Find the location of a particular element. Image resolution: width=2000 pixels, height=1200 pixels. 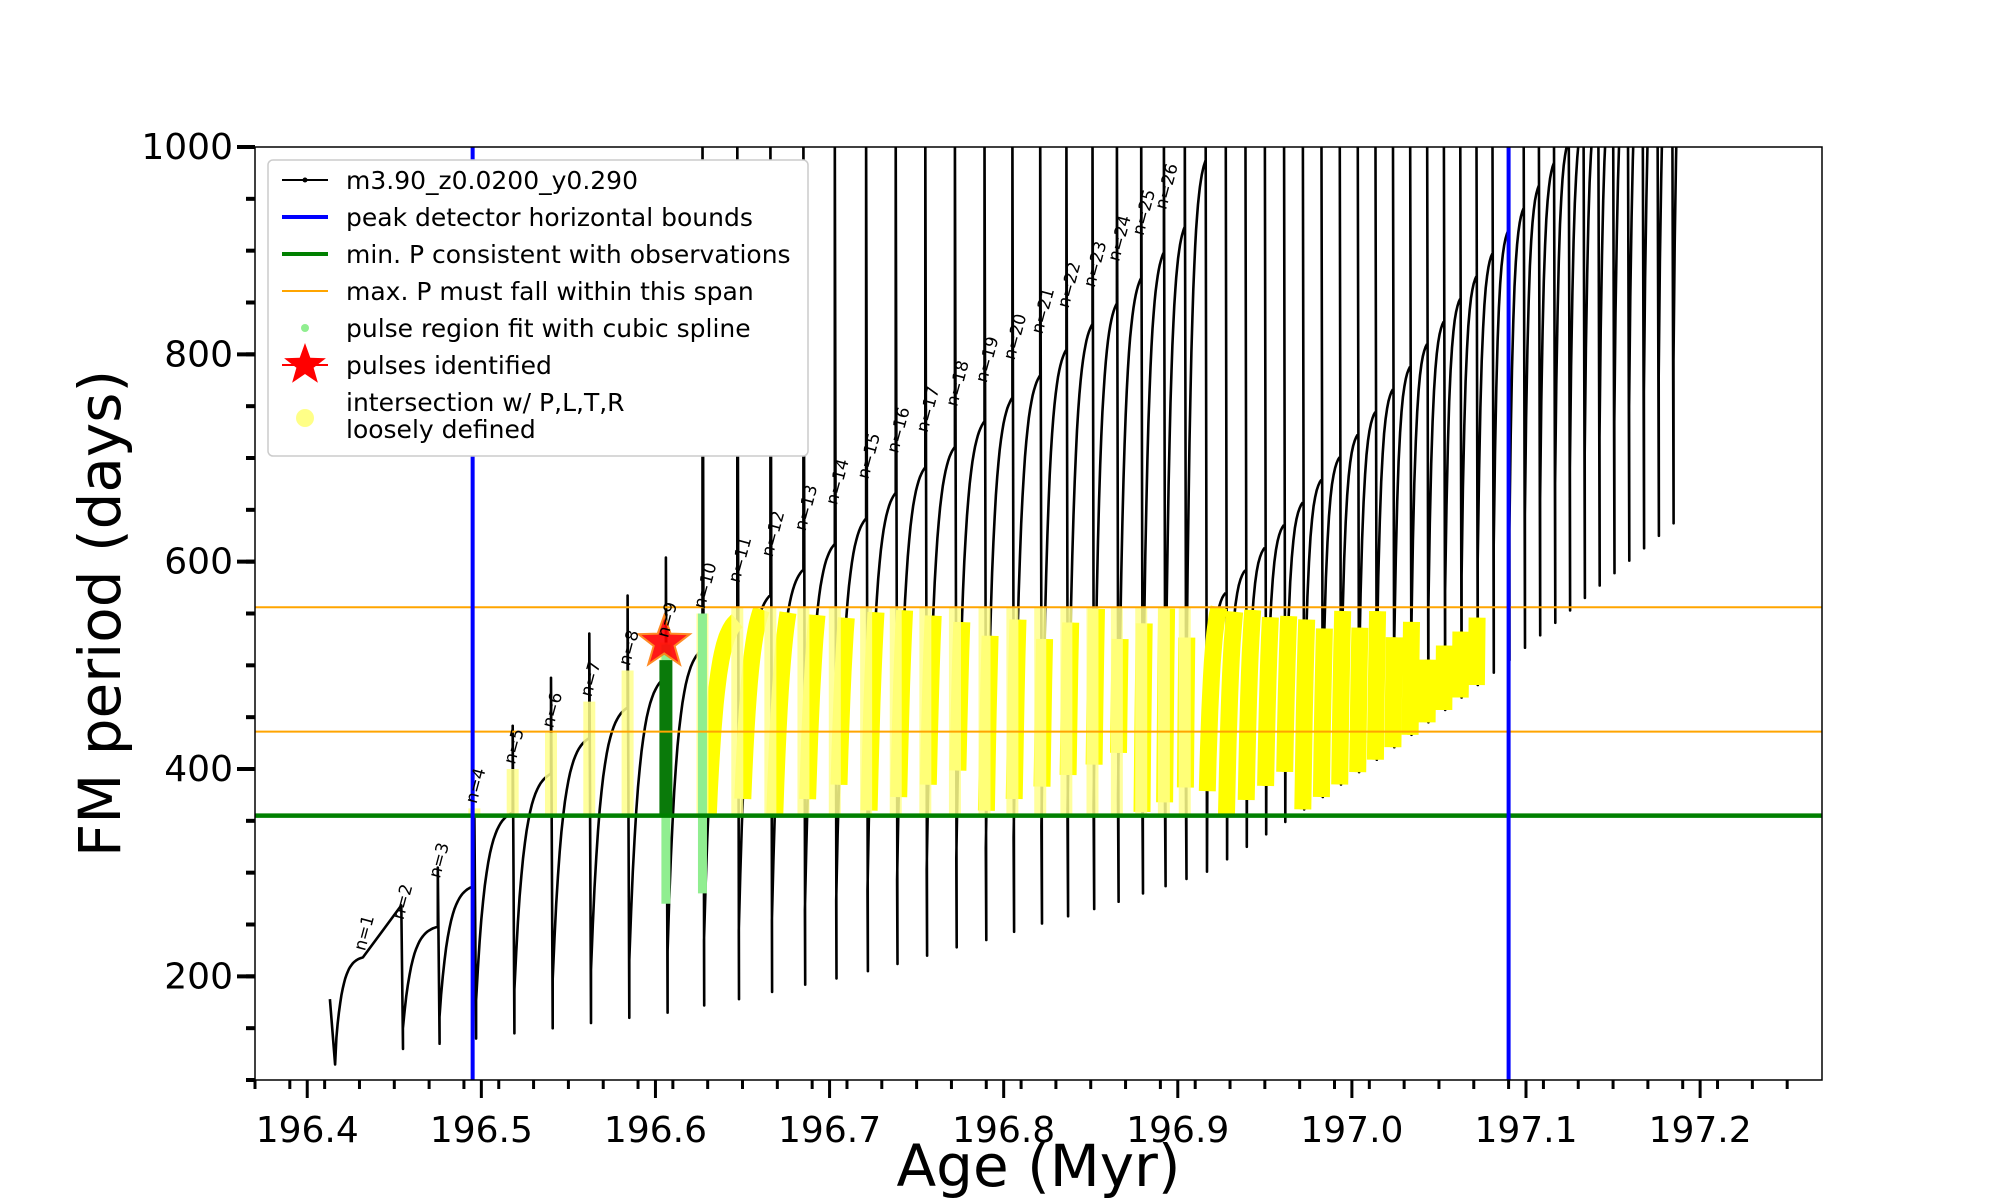

legend-entry-2-label: min. P consistent with observations is located at coordinates (568, 254).